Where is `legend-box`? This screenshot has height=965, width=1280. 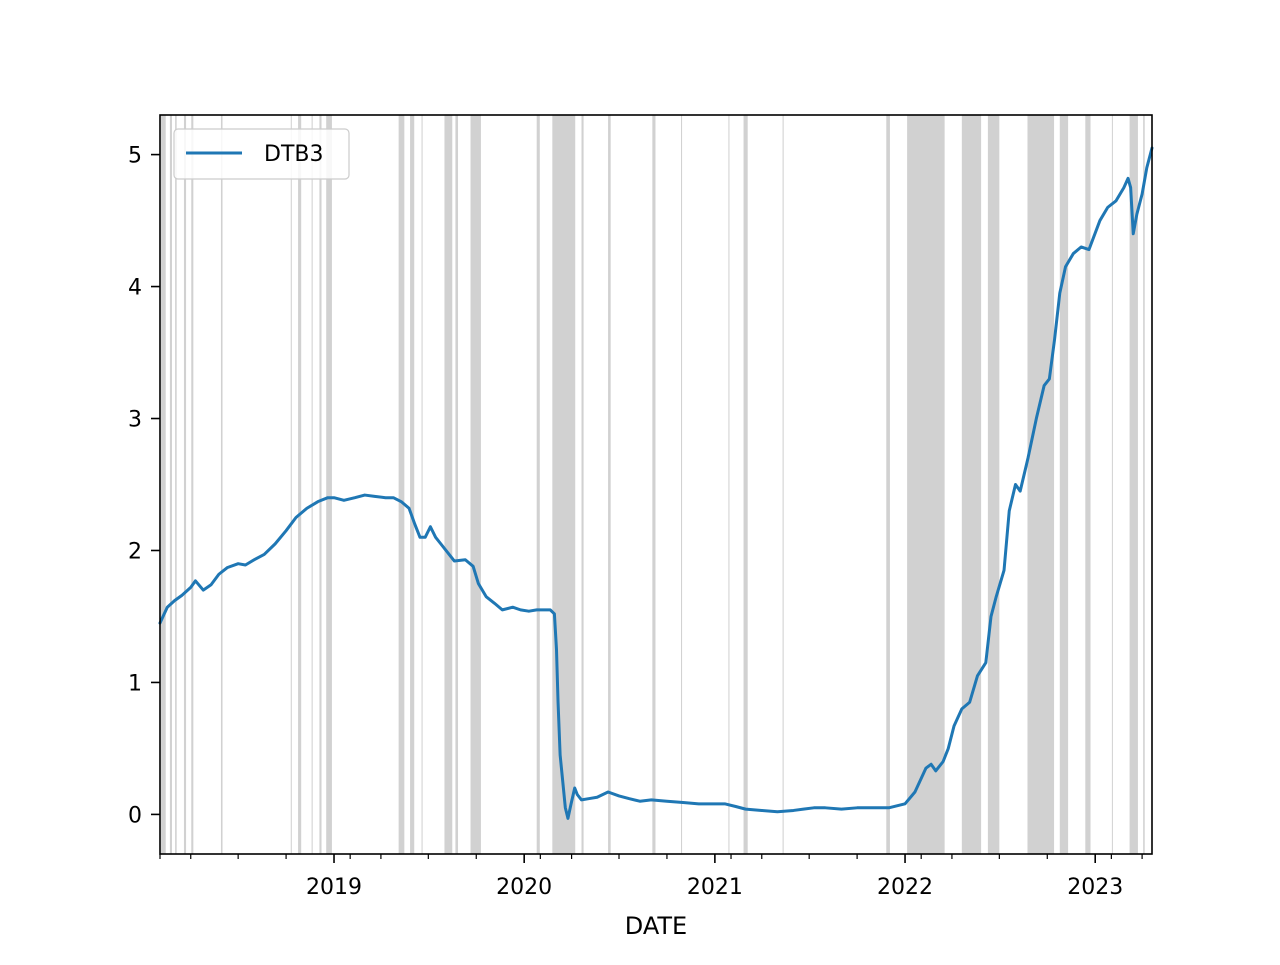 legend-box is located at coordinates (261, 154).